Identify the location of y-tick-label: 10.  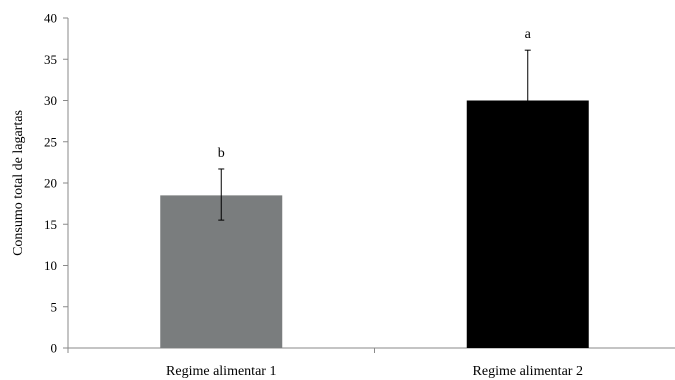
(50, 265).